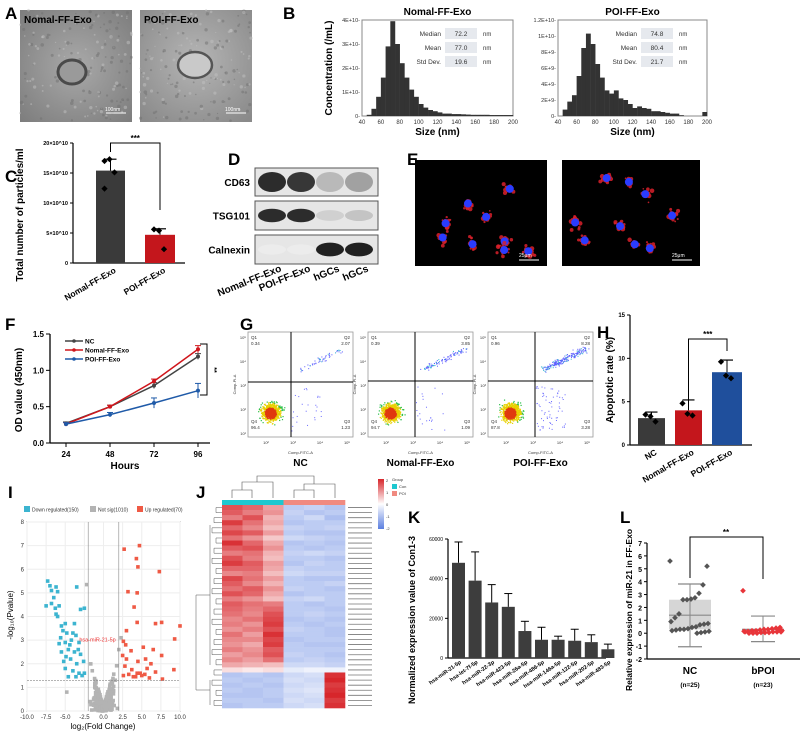 The height and width of the screenshot is (732, 802). I want to click on x-tick-label: 10³, so click(533, 442).